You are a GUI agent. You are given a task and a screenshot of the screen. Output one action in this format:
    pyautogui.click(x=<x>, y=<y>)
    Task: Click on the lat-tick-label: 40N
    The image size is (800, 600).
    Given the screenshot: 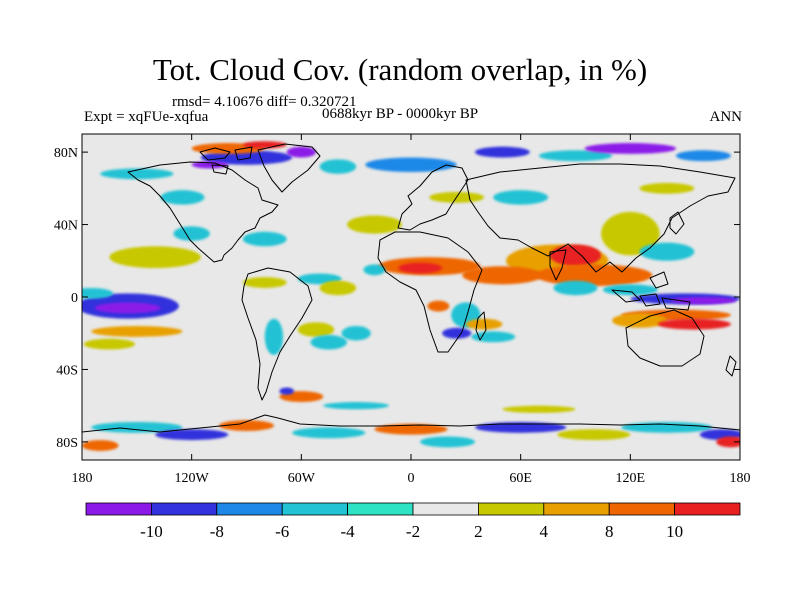 What is the action you would take?
    pyautogui.click(x=66, y=226)
    